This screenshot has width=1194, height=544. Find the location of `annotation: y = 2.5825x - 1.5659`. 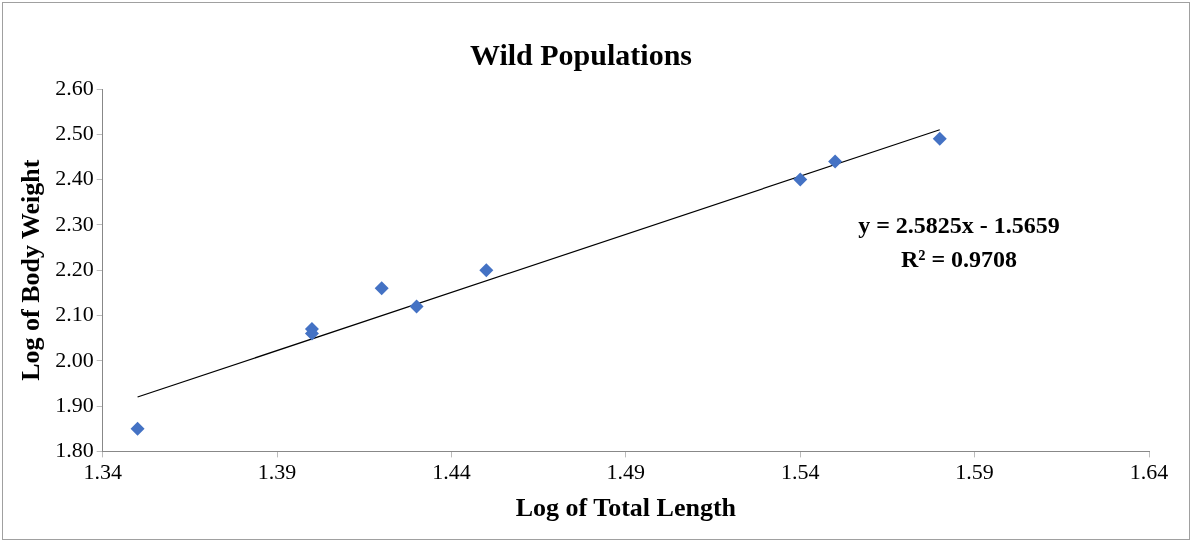

annotation: y = 2.5825x - 1.5659 is located at coordinates (959, 225).